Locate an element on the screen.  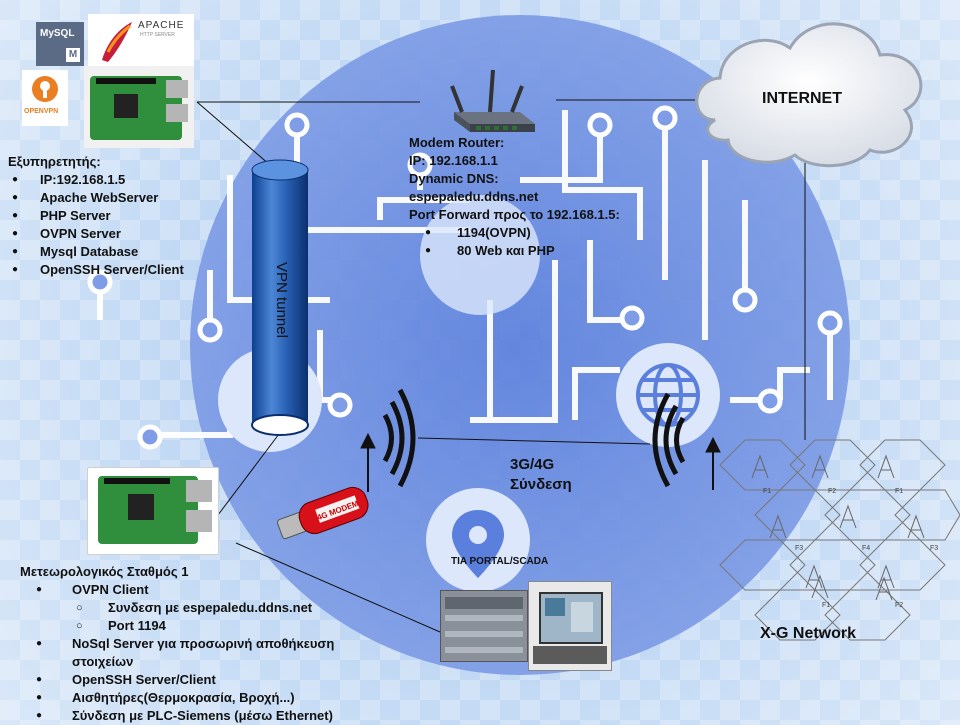
mysql-logo-text: MySQL is located at coordinates (57, 33).